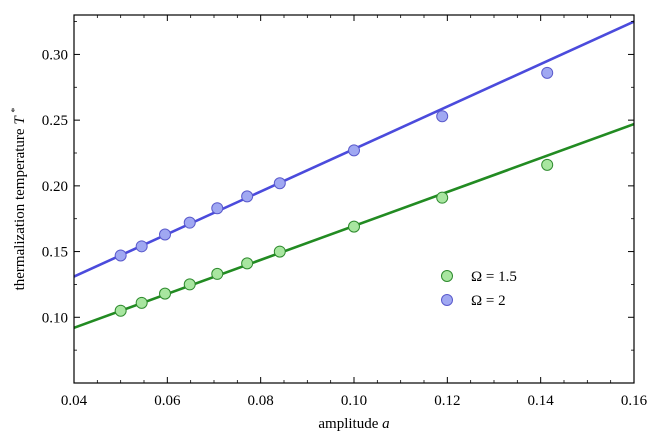 This screenshot has height=443, width=664. What do you see at coordinates (386, 424) in the screenshot?
I see `x-axis-label-var: a` at bounding box center [386, 424].